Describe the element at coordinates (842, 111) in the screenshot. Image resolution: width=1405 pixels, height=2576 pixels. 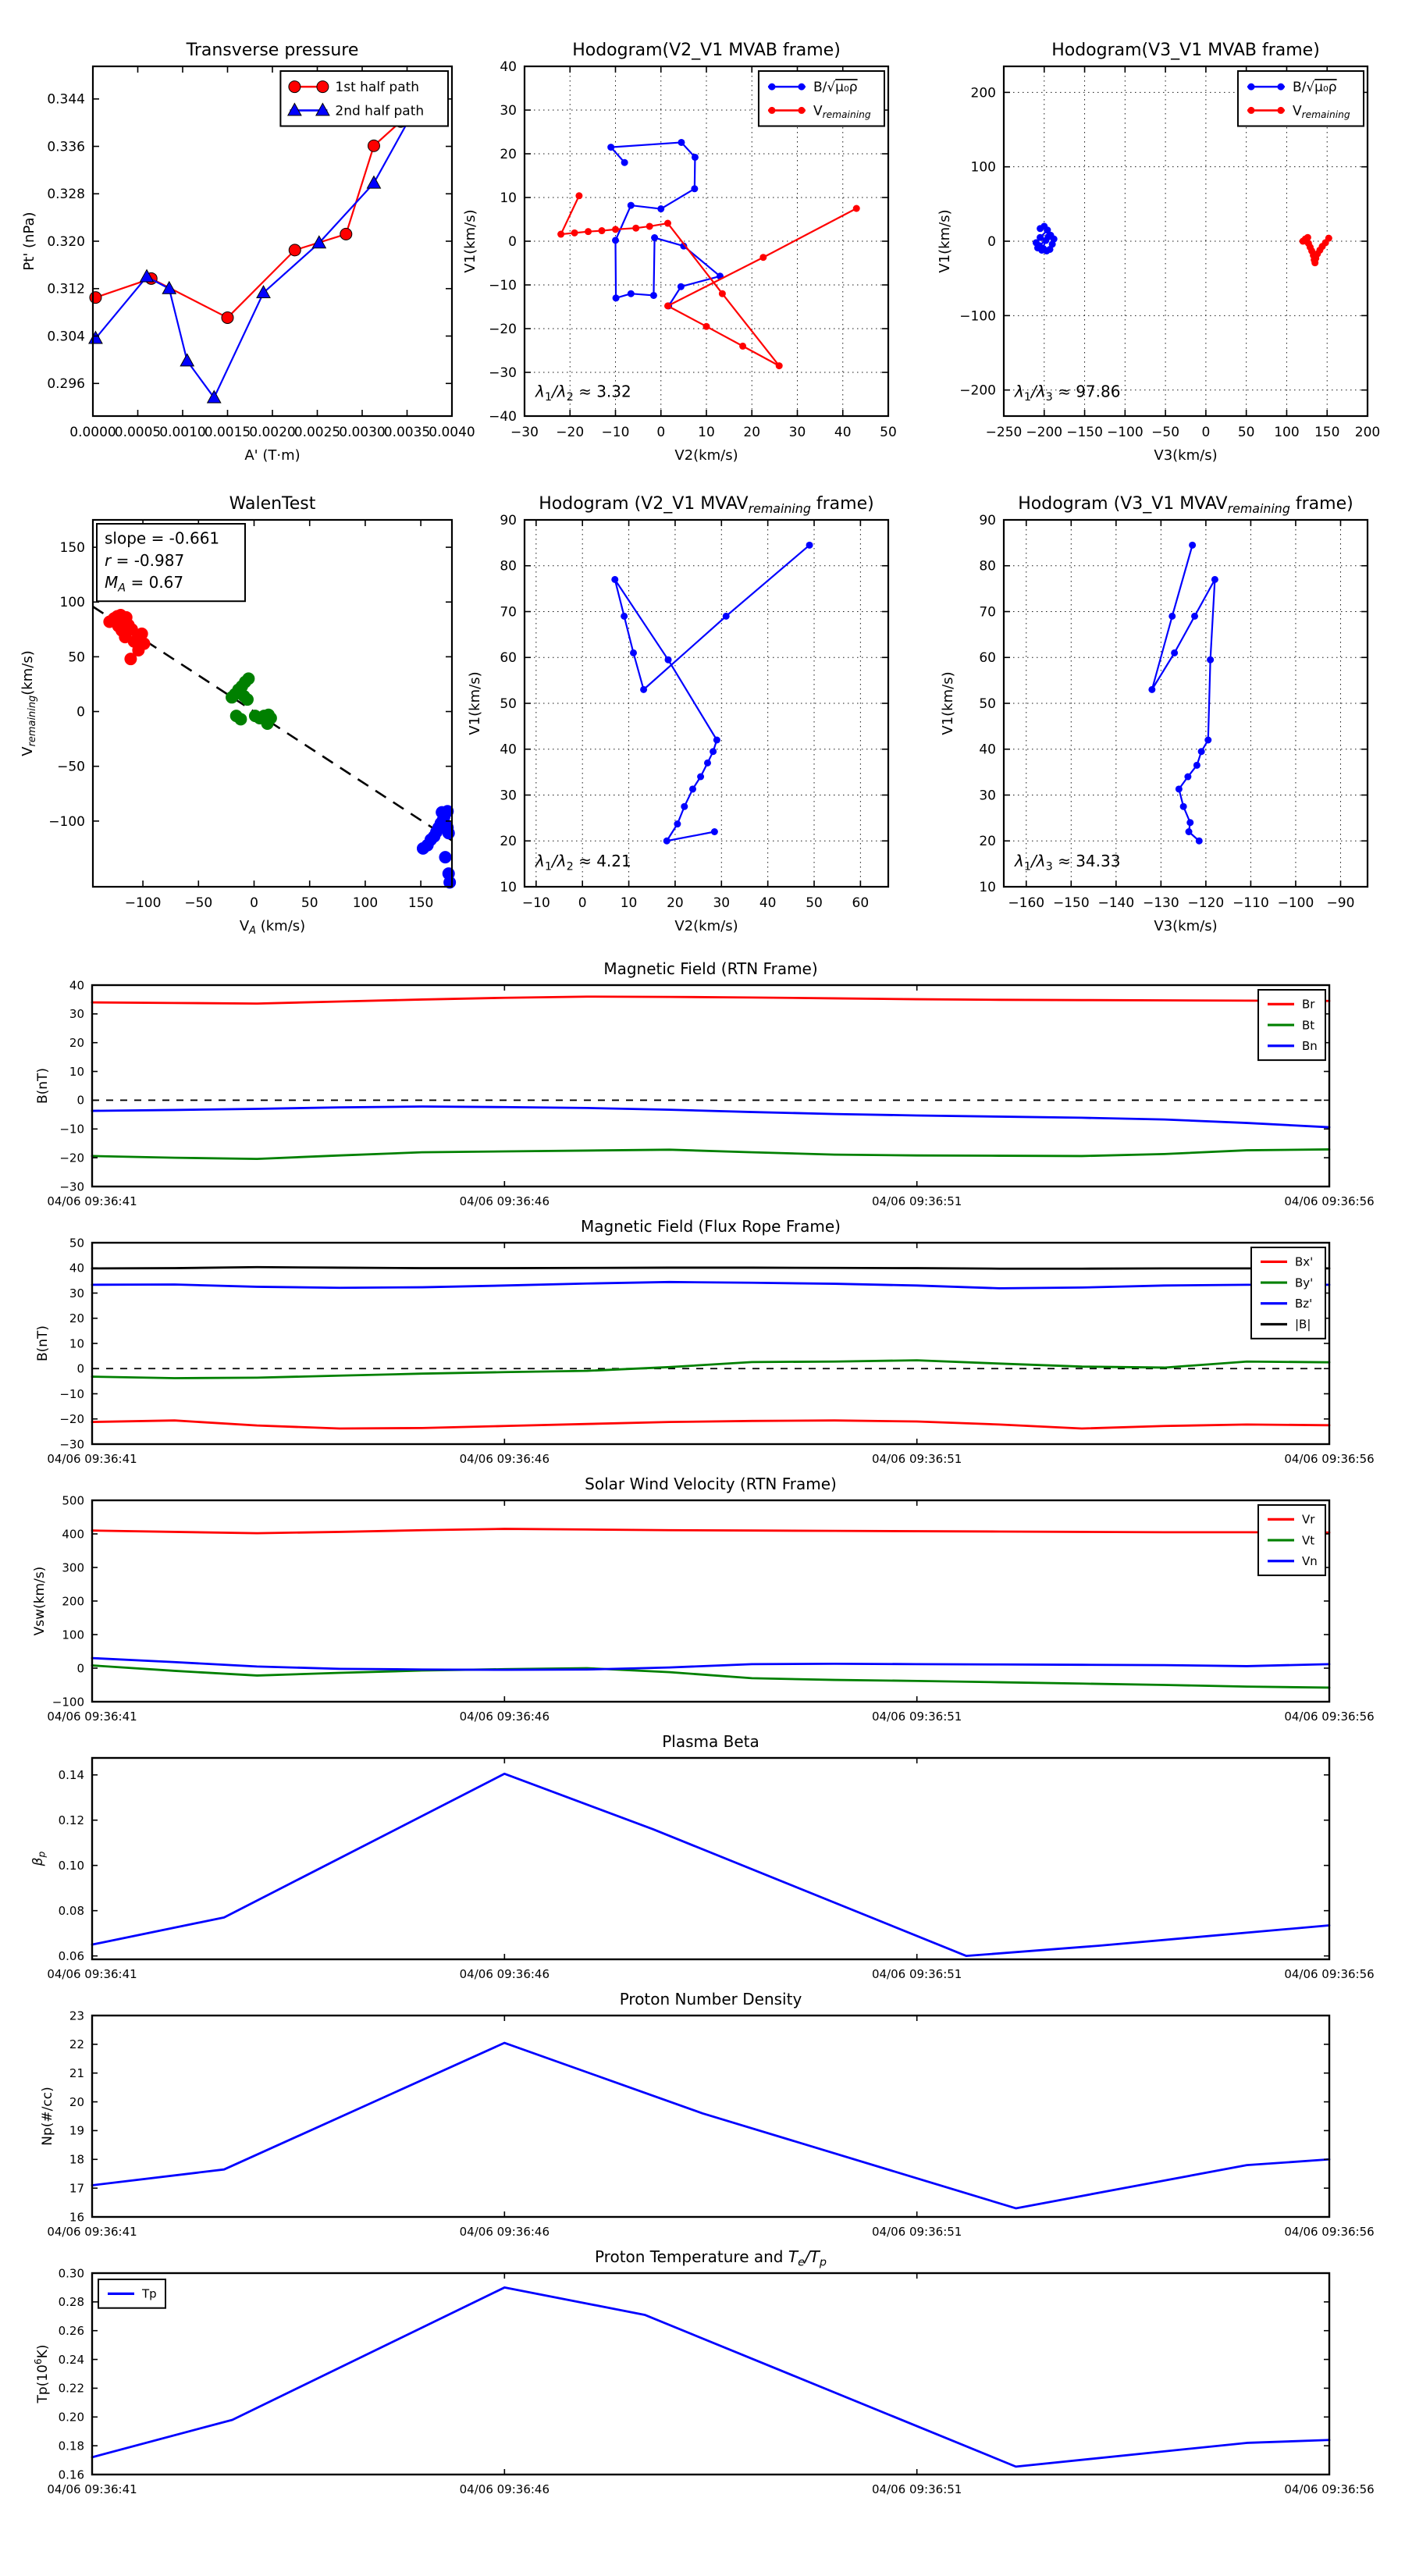
I see `legend-label: Vremaining` at that location.